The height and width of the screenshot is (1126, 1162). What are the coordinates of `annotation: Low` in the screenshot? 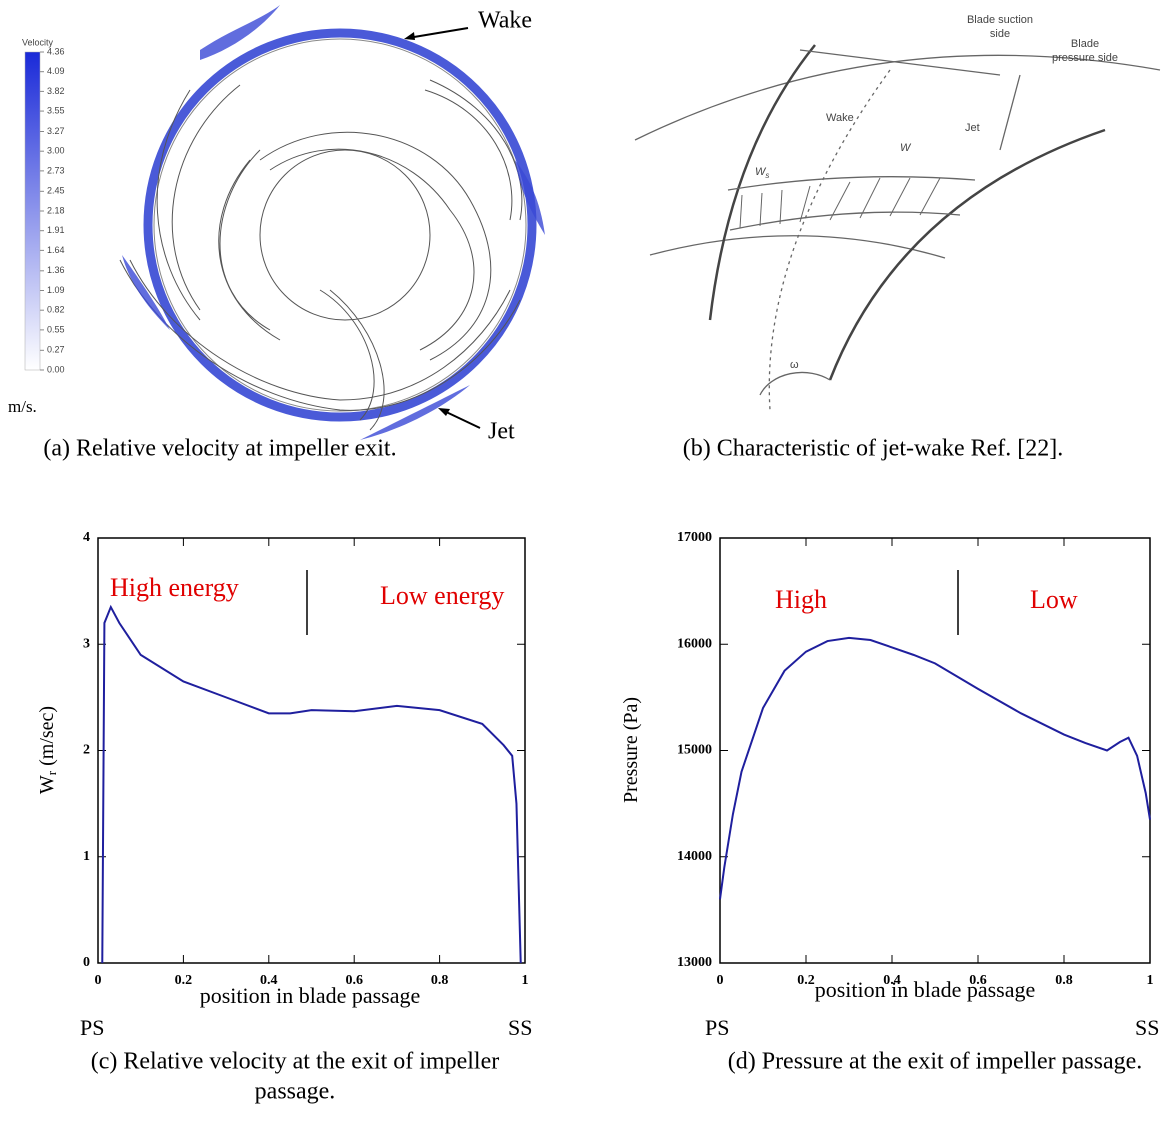 It's located at (1054, 599).